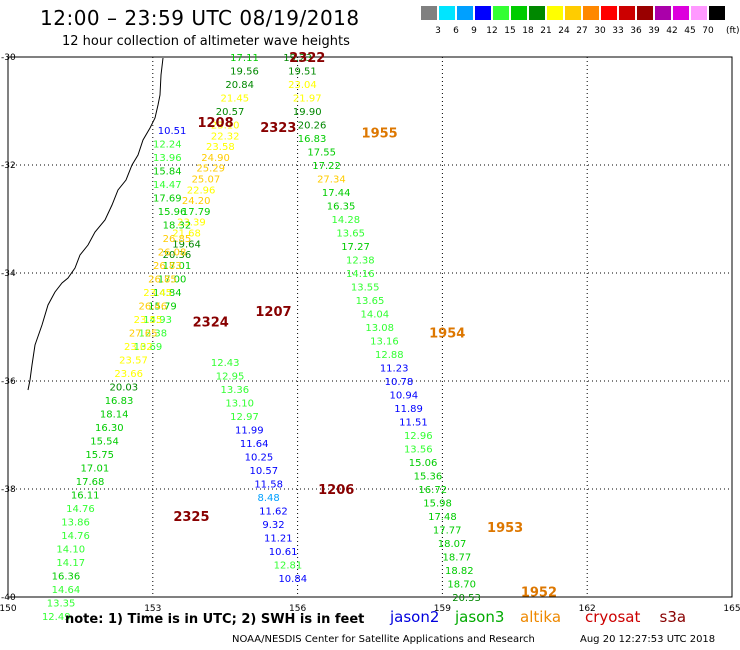 The image size is (740, 650). I want to click on wave-height-value: 13.35, so click(61, 603).